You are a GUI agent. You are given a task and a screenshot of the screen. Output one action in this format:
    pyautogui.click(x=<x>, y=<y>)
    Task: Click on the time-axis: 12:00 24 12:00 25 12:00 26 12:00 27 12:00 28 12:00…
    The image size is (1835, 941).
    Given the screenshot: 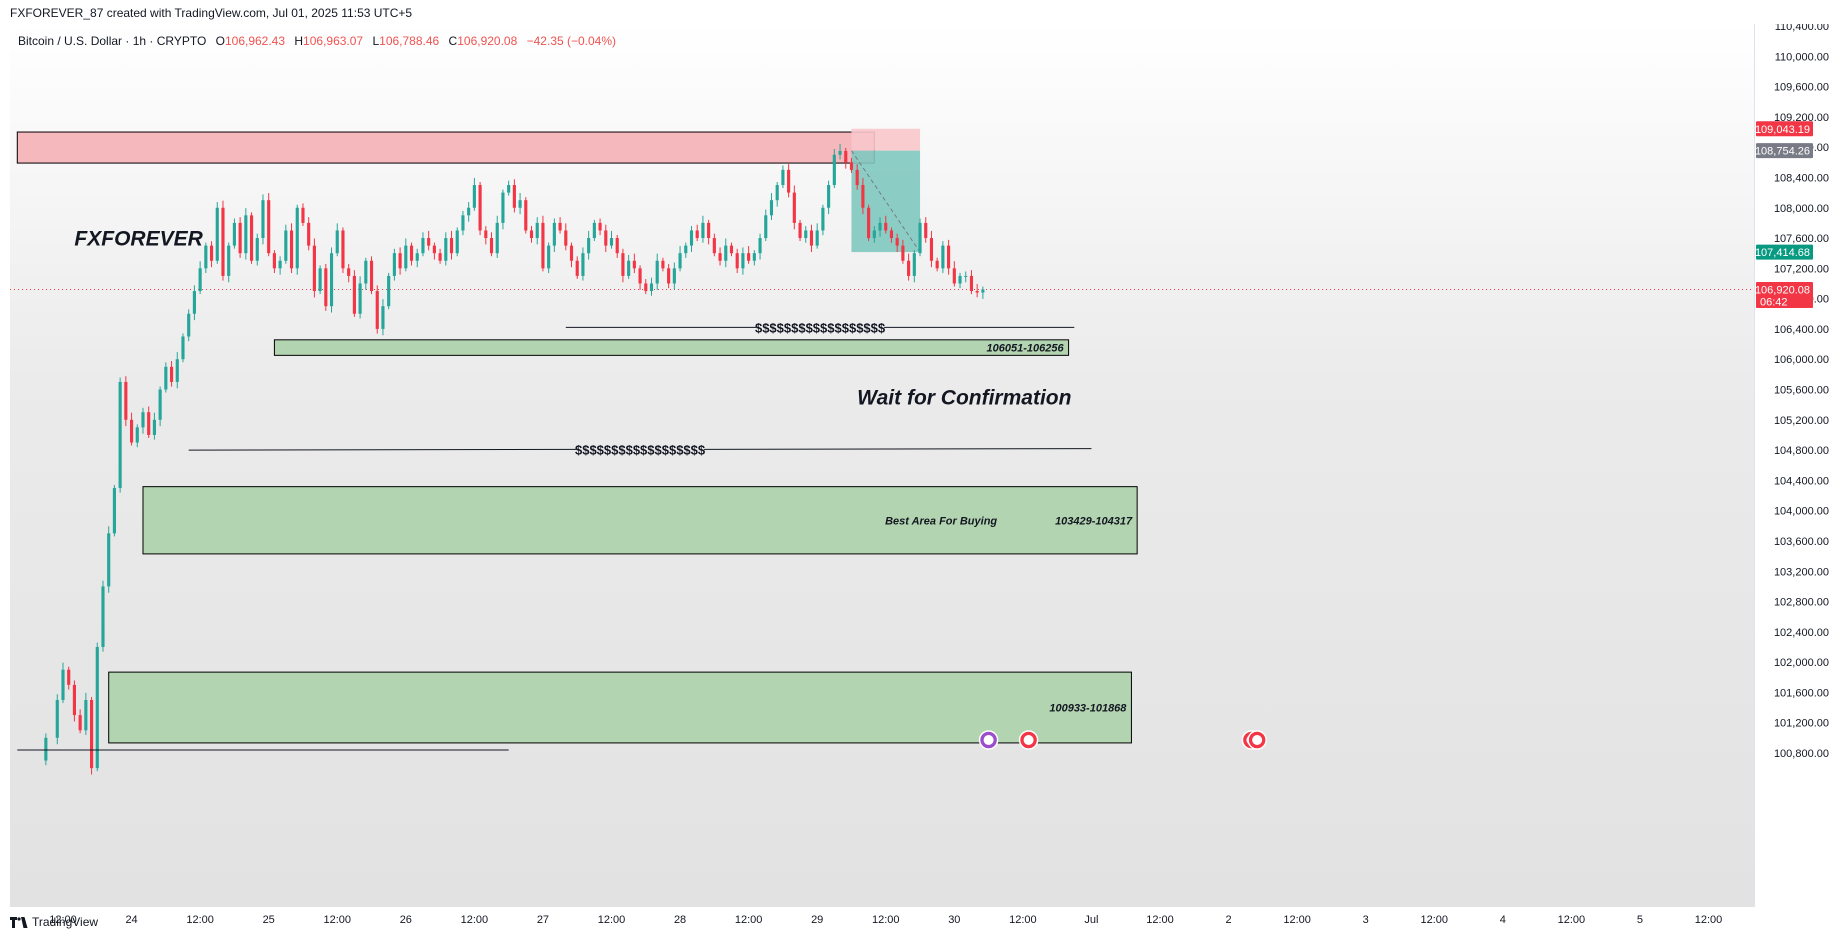 What is the action you would take?
    pyautogui.click(x=882, y=920)
    